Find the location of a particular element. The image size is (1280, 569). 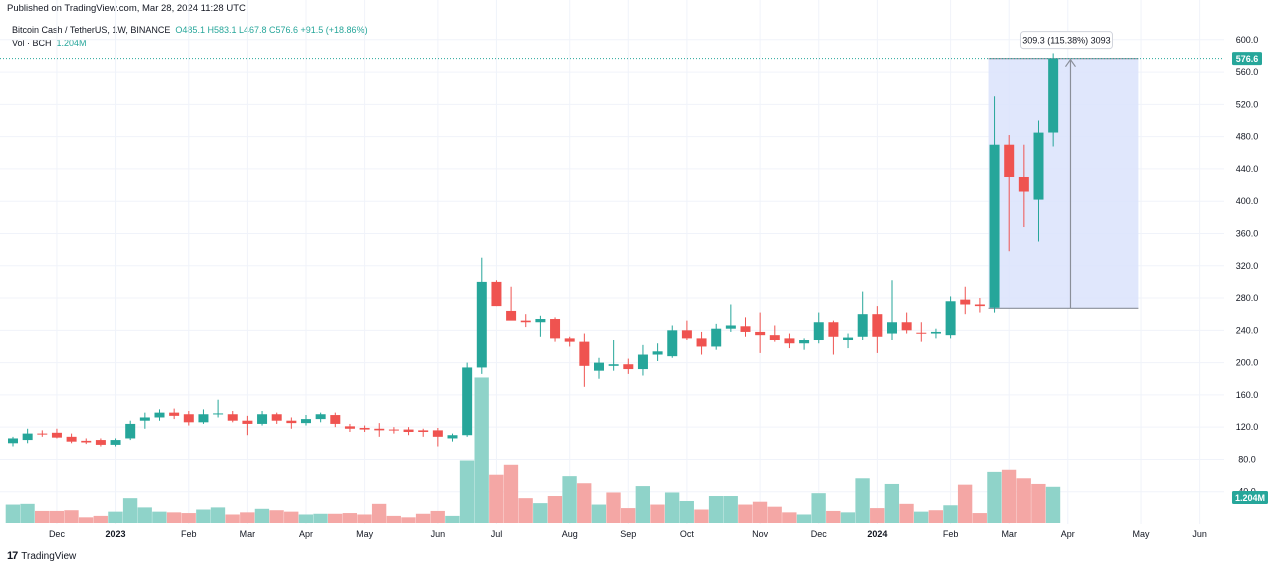

volume-label: Vol · BCH is located at coordinates (32, 43).